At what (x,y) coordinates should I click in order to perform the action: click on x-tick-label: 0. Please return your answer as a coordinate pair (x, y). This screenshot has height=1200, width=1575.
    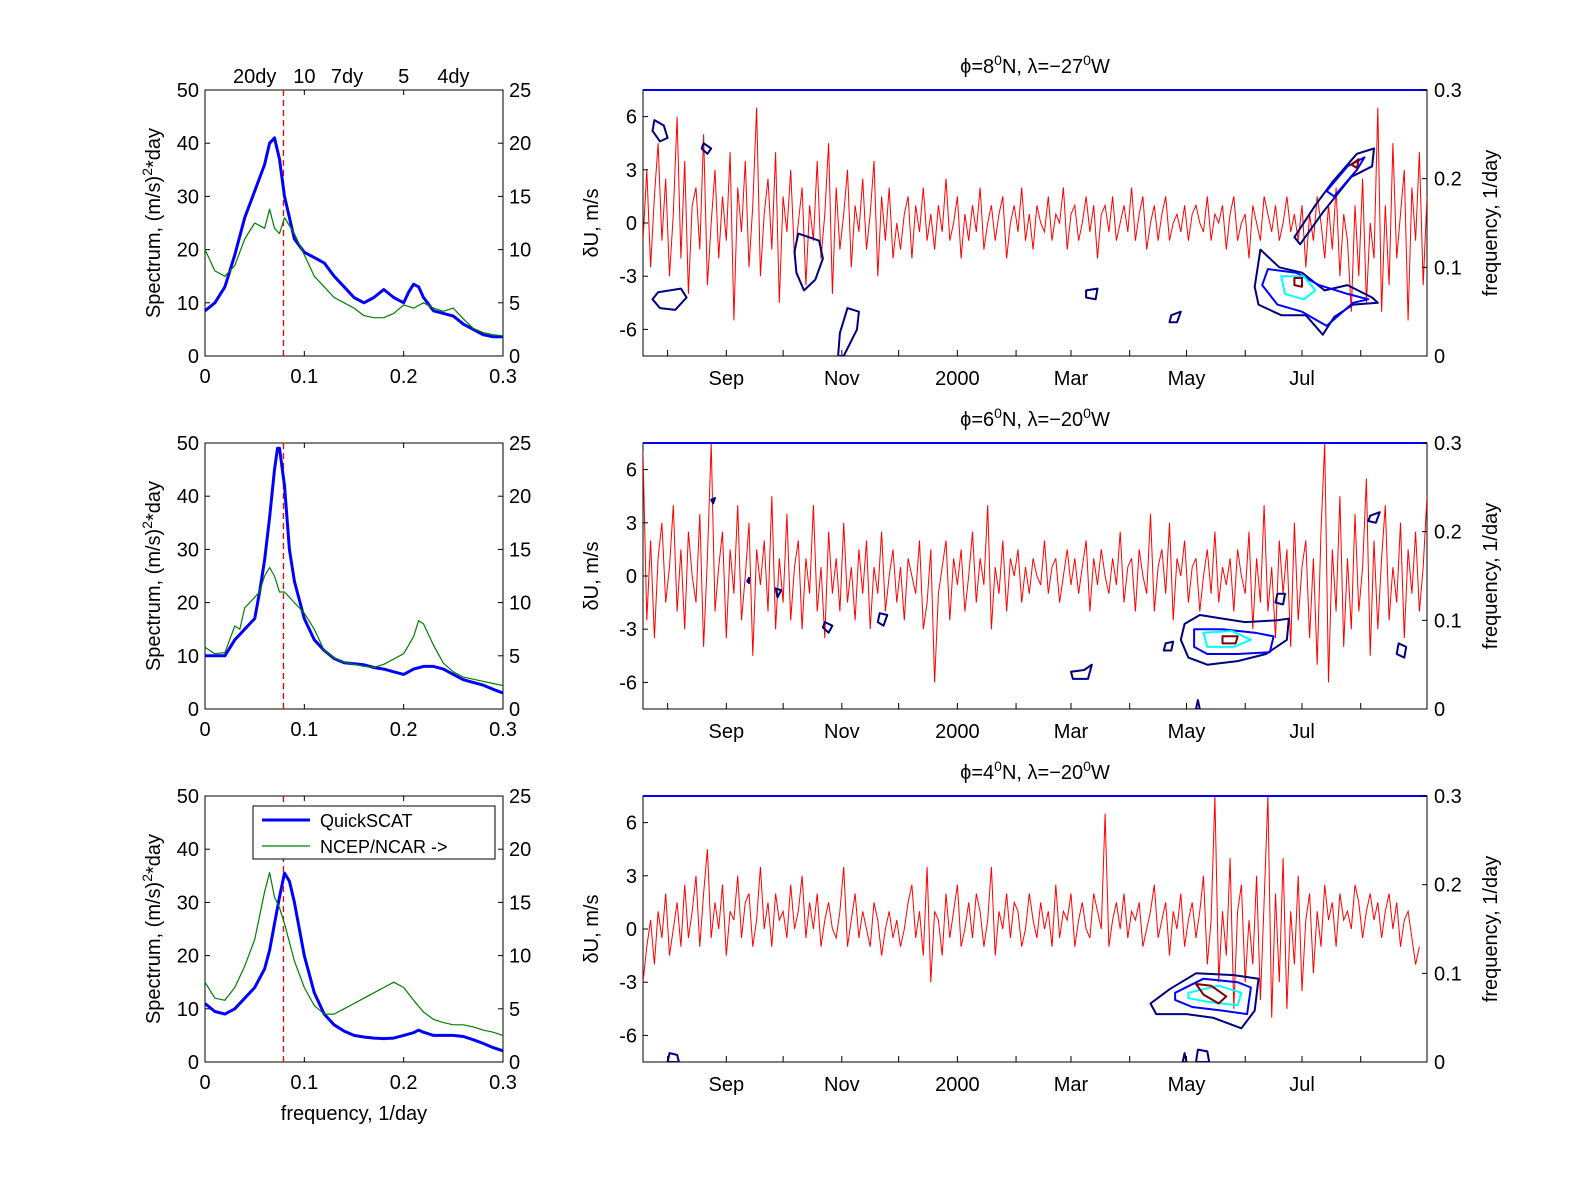
    Looking at the image, I should click on (204, 730).